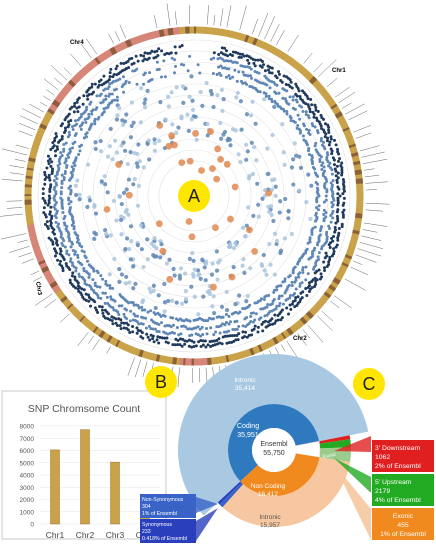 This screenshot has width=436, height=550. I want to click on coding-label: Coding, so click(248, 426).